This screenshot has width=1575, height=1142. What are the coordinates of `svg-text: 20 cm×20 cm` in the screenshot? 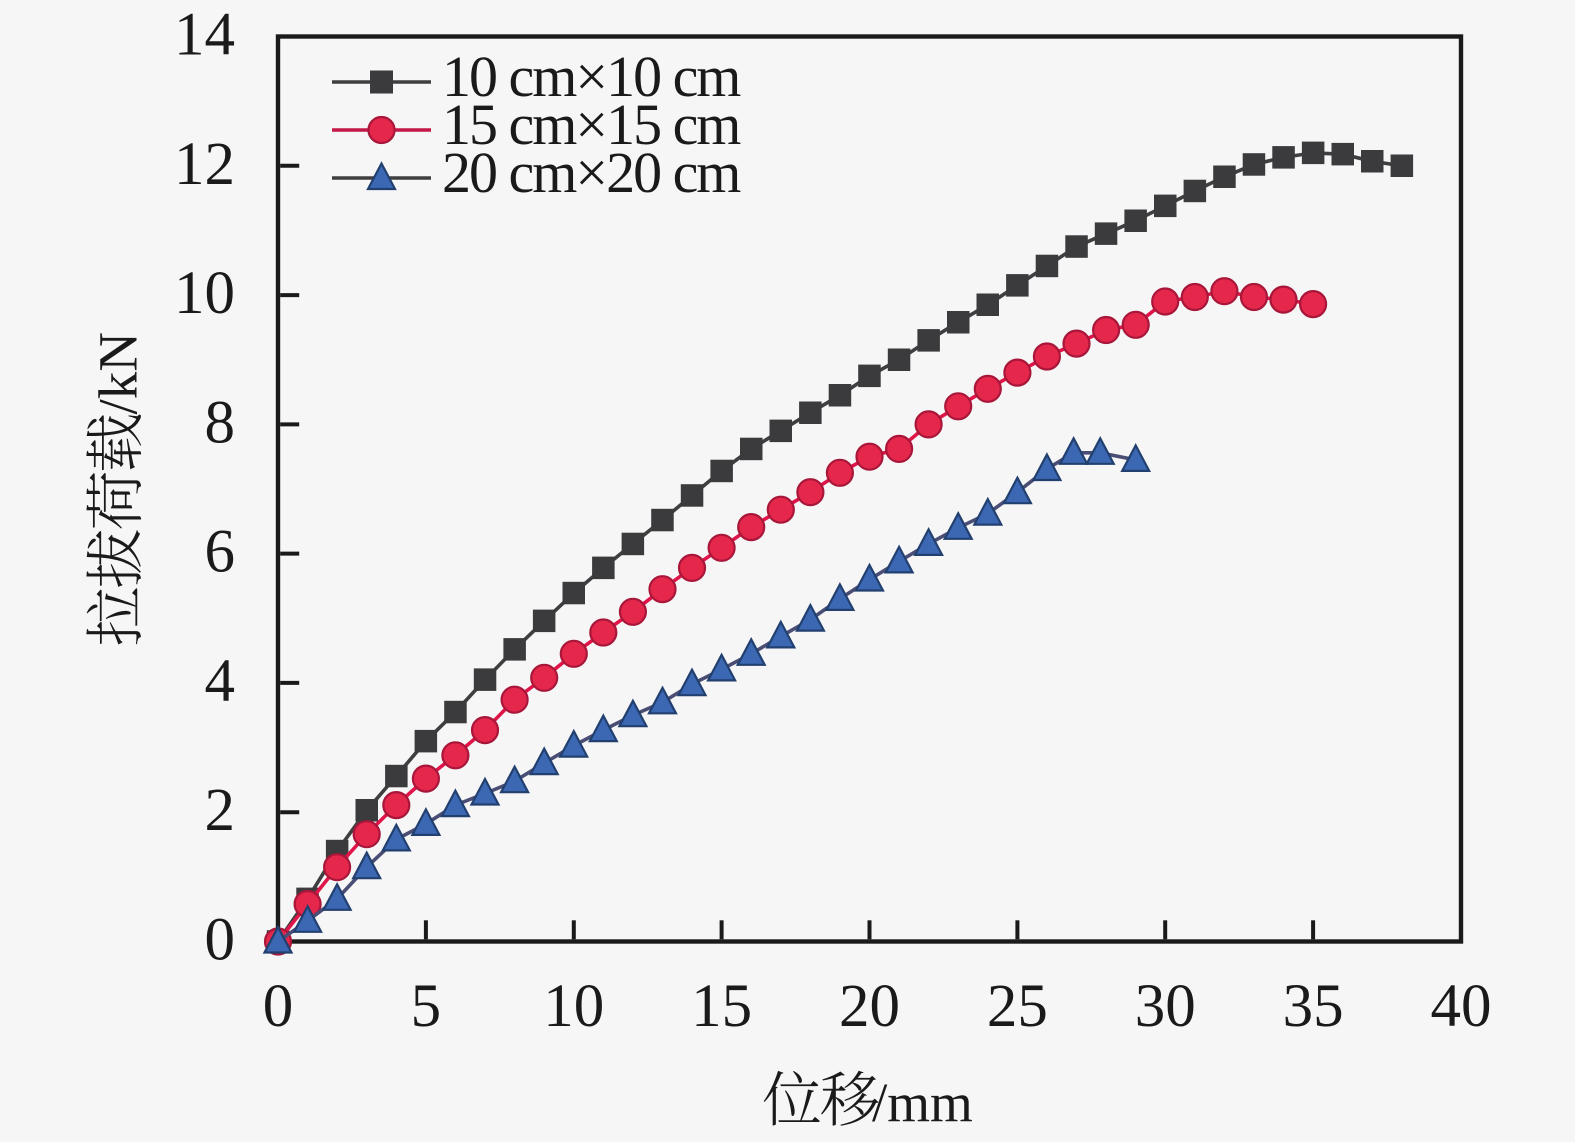 It's located at (591, 172).